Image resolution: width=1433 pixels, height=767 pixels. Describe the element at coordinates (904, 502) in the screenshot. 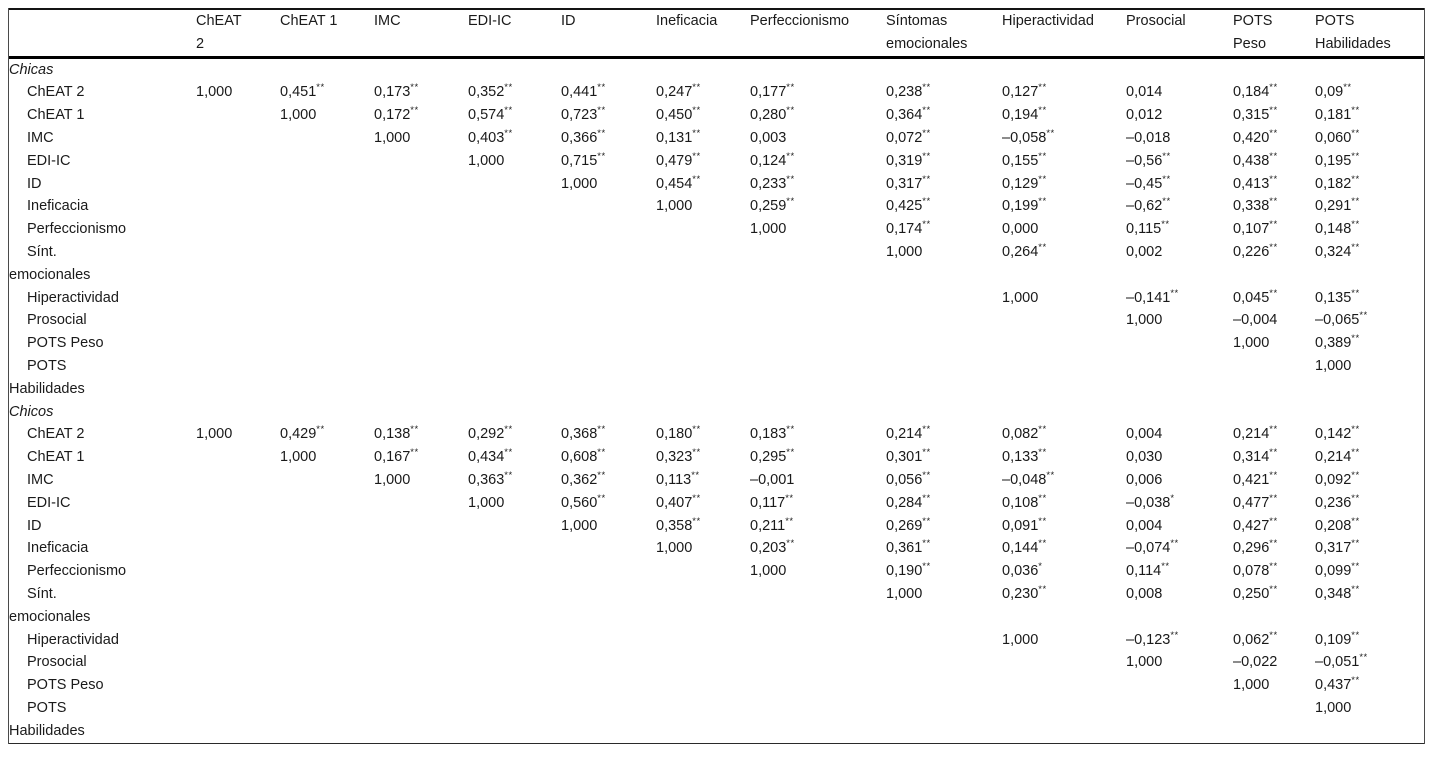

I see `correlation-number: 0,284` at that location.